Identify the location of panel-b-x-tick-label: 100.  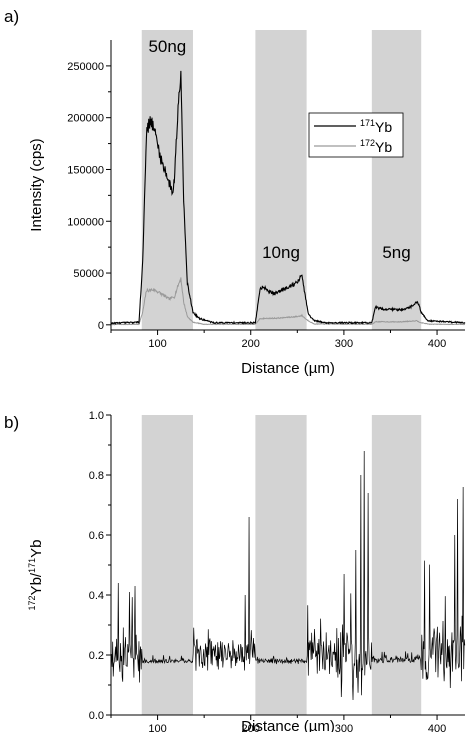
(157, 727).